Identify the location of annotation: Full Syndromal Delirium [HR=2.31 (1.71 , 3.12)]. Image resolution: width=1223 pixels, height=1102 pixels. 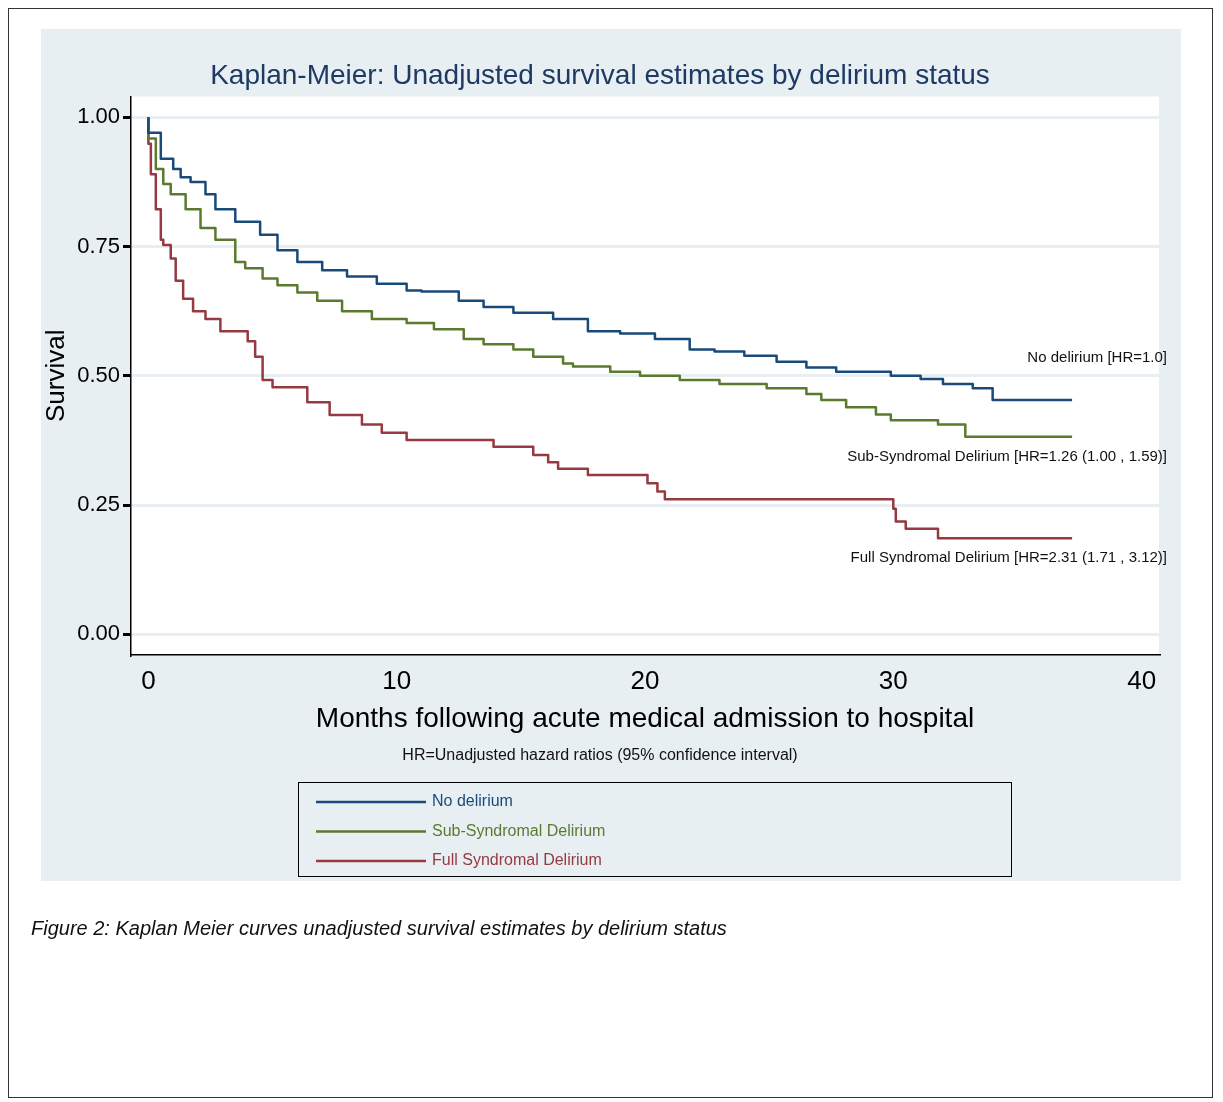
(1008, 557).